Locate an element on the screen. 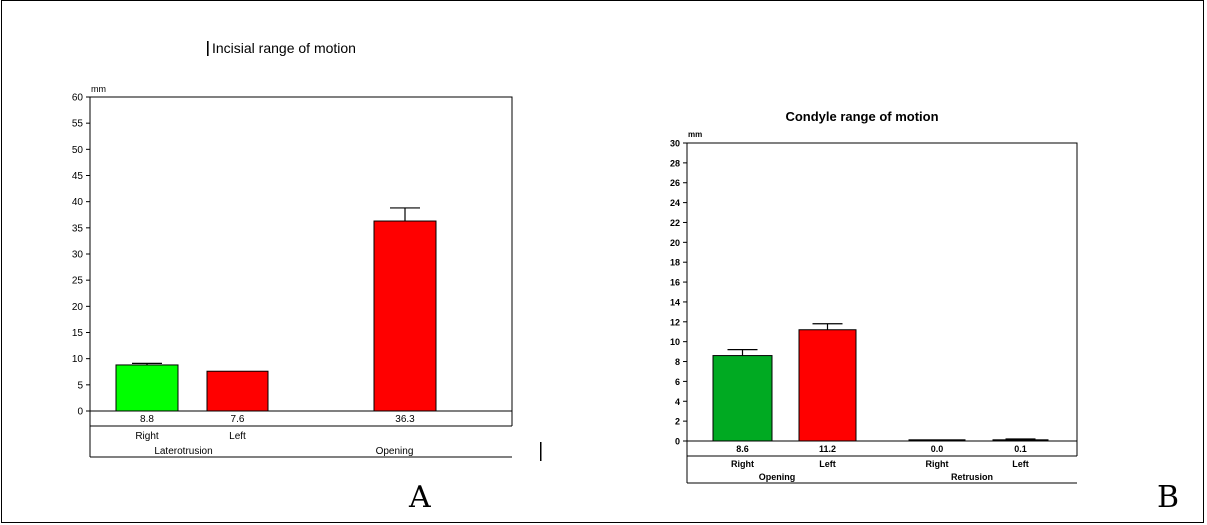 This screenshot has width=1207, height=525. data-label: 11.2 is located at coordinates (827, 449).